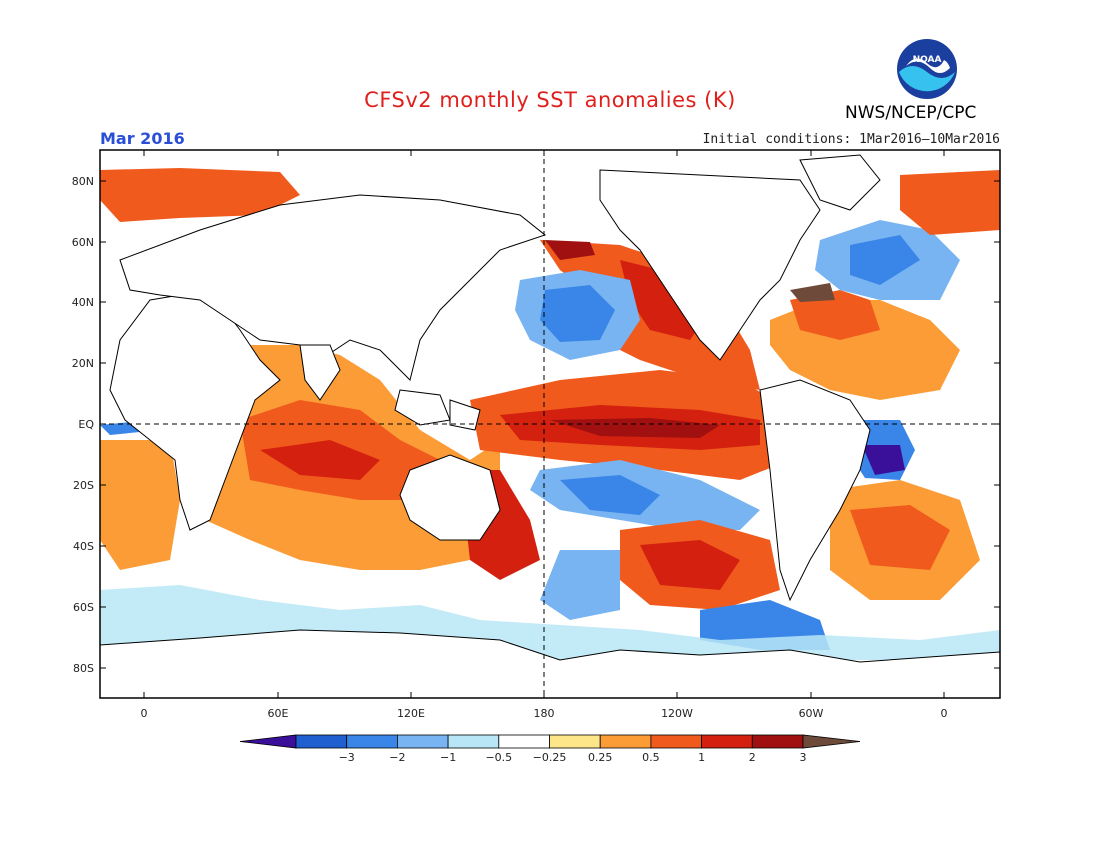  Describe the element at coordinates (927, 69) in the screenshot. I see `noaa-logo: NOAA` at that location.